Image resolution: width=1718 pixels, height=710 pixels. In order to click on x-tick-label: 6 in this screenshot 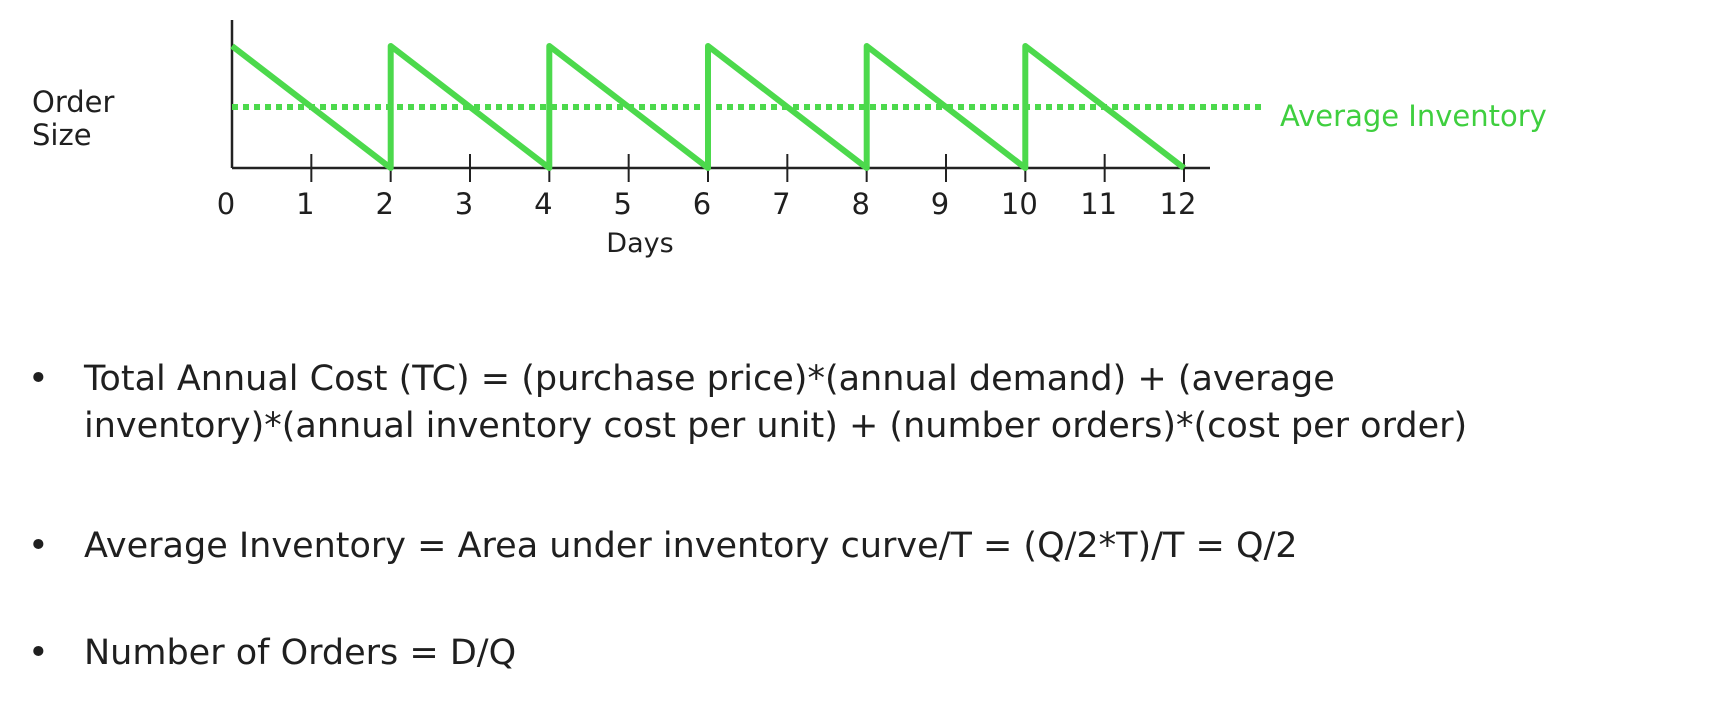, I will do `click(702, 204)`.